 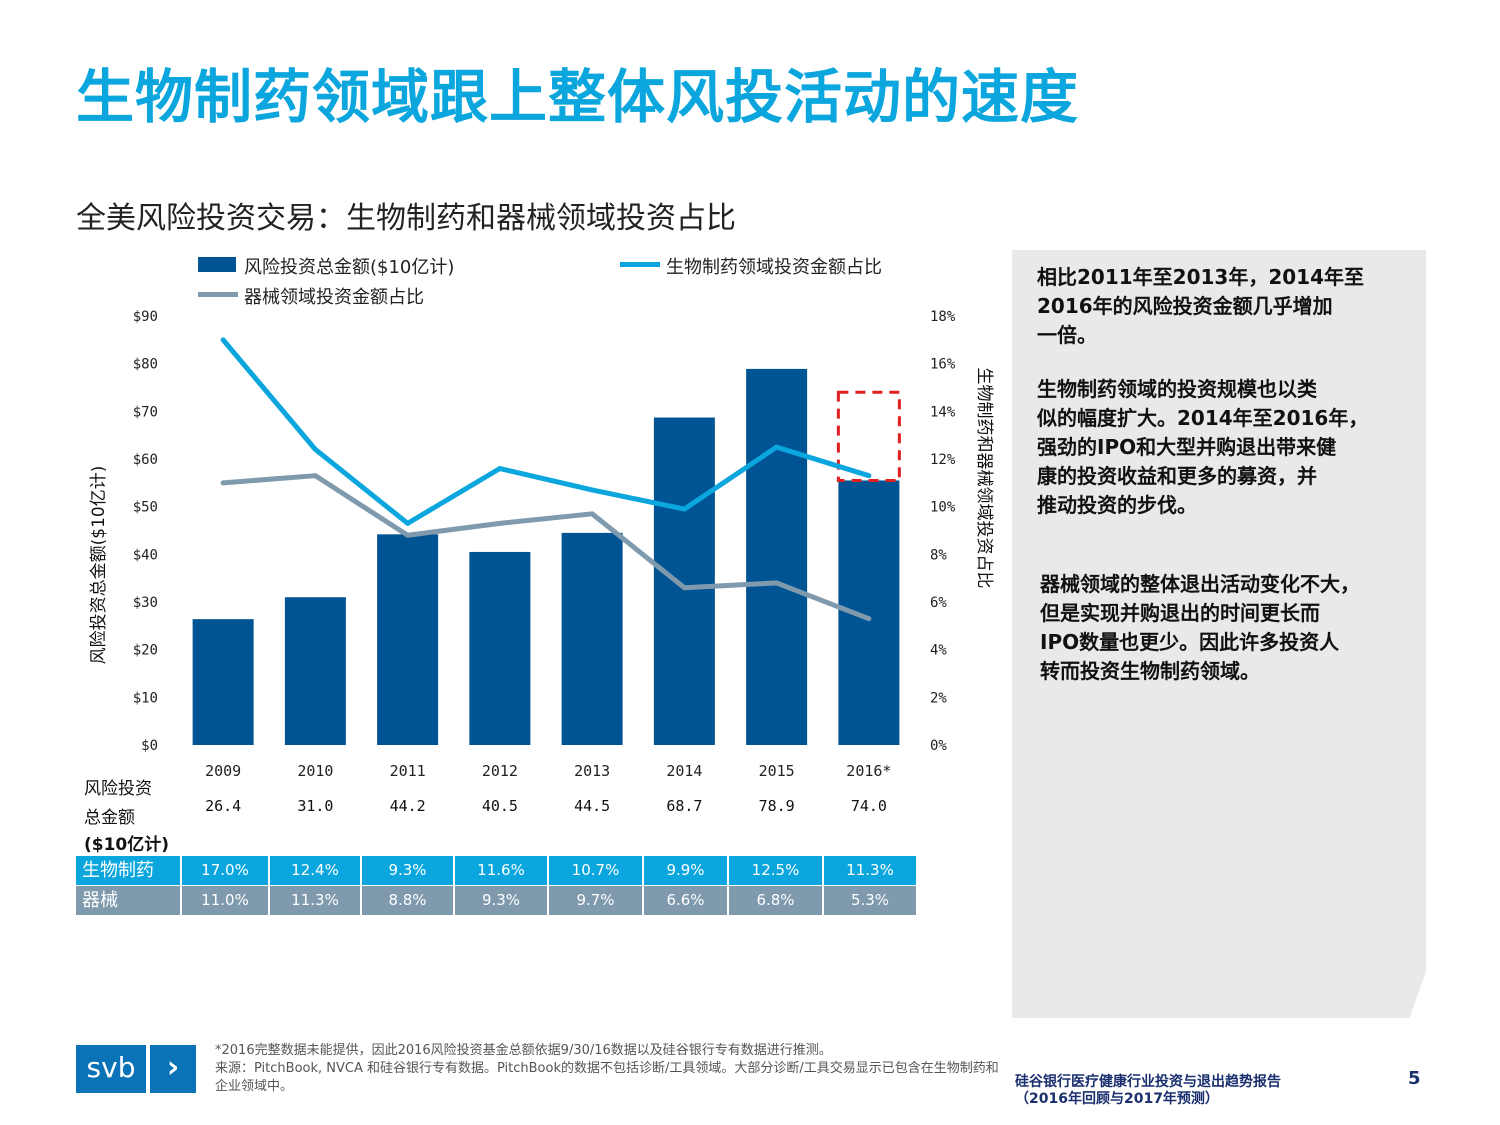 What do you see at coordinates (594, 900) in the screenshot?
I see `device-share-cell: 9.7%` at bounding box center [594, 900].